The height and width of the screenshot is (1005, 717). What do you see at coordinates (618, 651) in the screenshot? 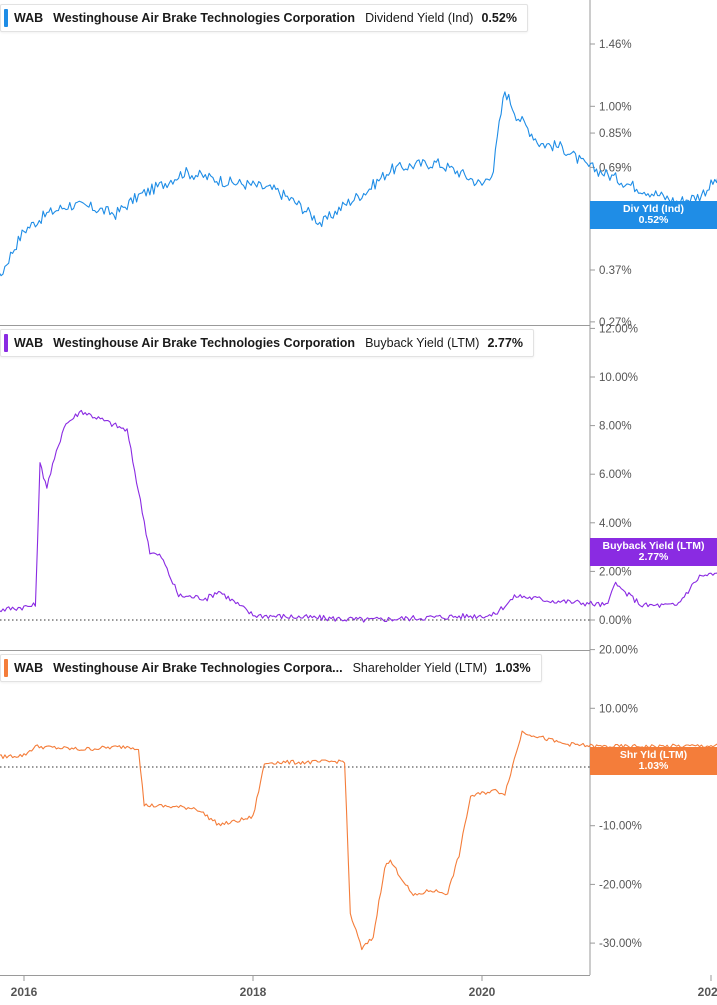
I see `y-tick-label: 20.00%` at bounding box center [618, 651].